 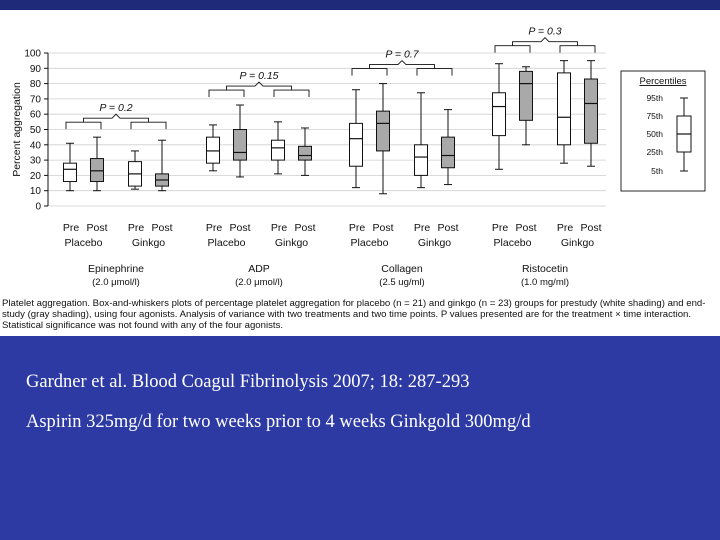 I want to click on p-value-label: P = 0.15, so click(x=258, y=76).